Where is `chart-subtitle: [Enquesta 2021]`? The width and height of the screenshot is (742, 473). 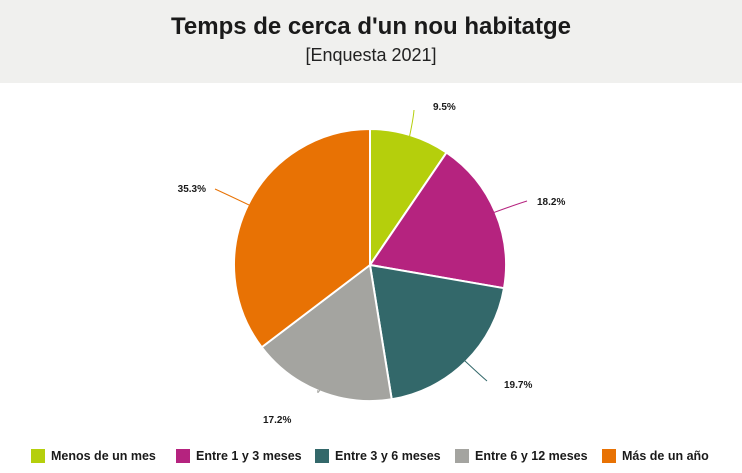
chart-subtitle: [Enquesta 2021] is located at coordinates (371, 55).